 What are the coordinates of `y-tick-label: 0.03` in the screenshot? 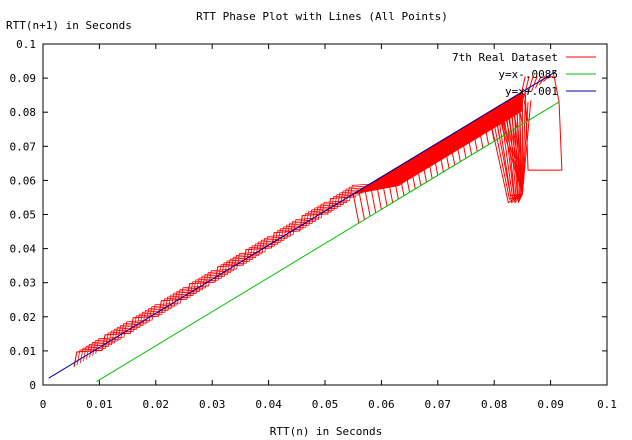 It's located at (23, 283).